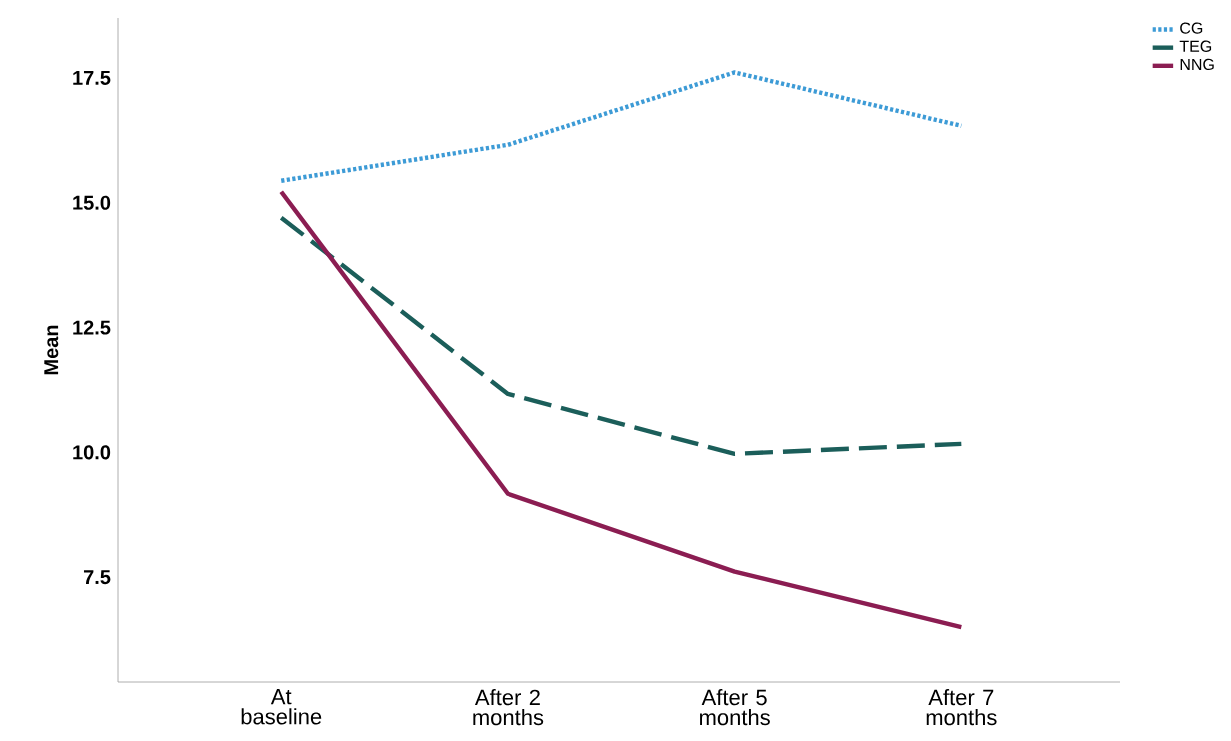  What do you see at coordinates (1191, 28) in the screenshot?
I see `legend-label: CG` at bounding box center [1191, 28].